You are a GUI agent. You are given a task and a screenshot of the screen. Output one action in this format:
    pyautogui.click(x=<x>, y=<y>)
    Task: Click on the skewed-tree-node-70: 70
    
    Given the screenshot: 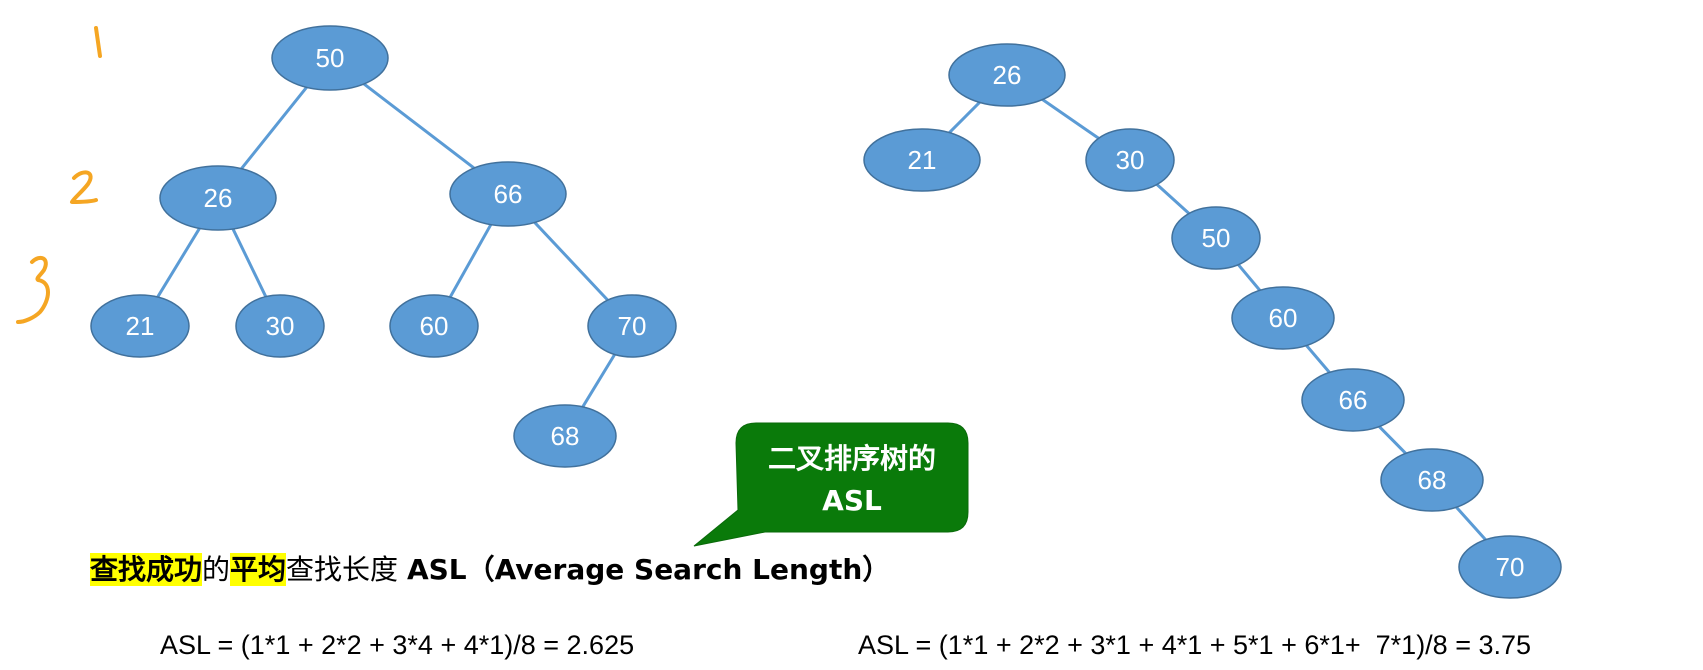 What is the action you would take?
    pyautogui.click(x=1510, y=567)
    